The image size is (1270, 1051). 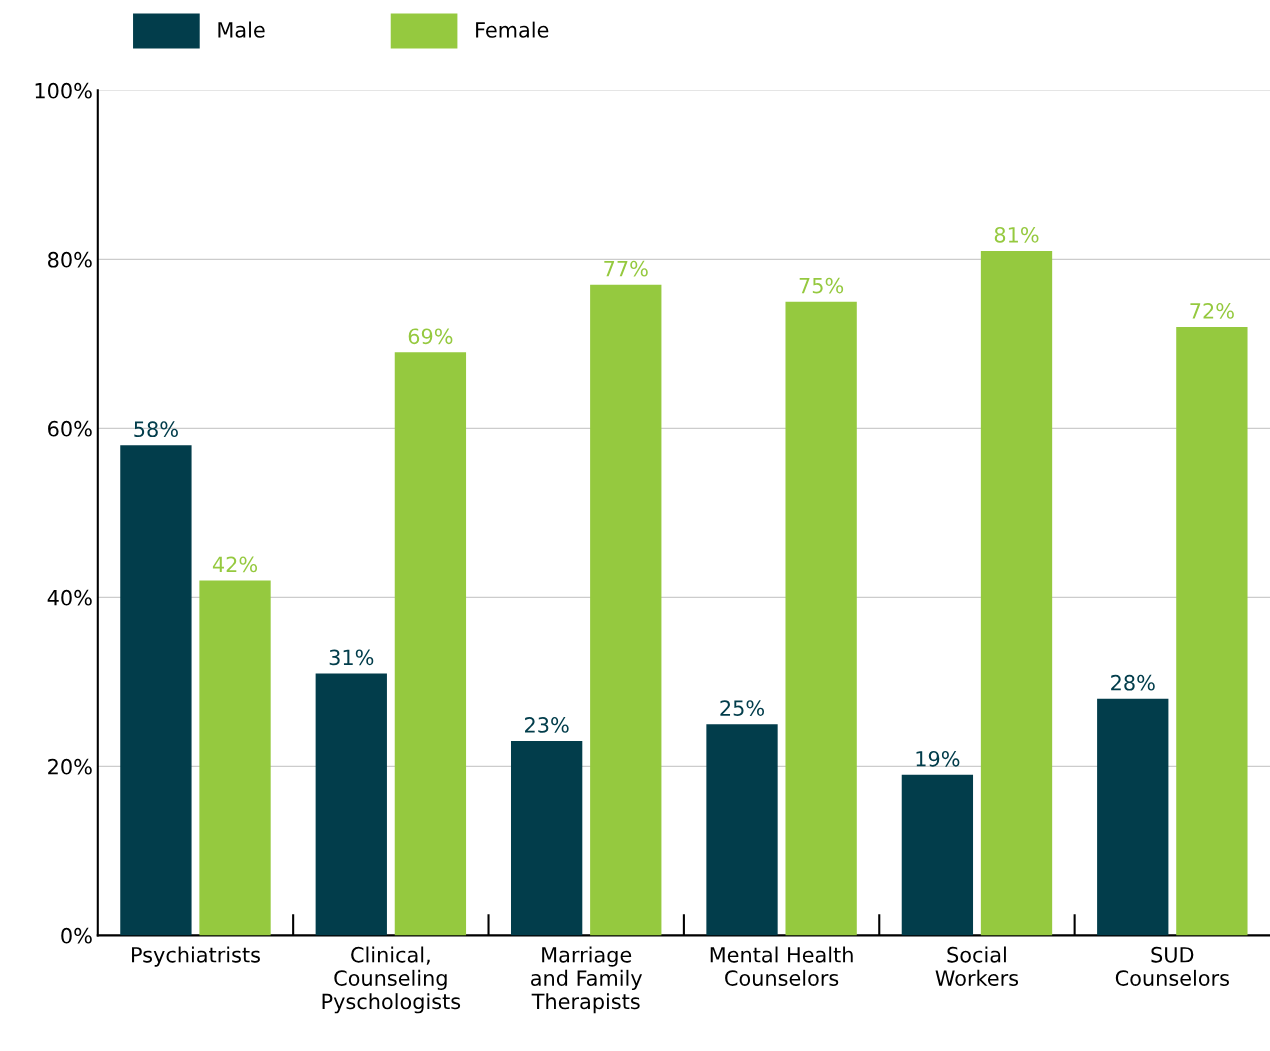 What do you see at coordinates (512, 29) in the screenshot?
I see `legend-label: Female` at bounding box center [512, 29].